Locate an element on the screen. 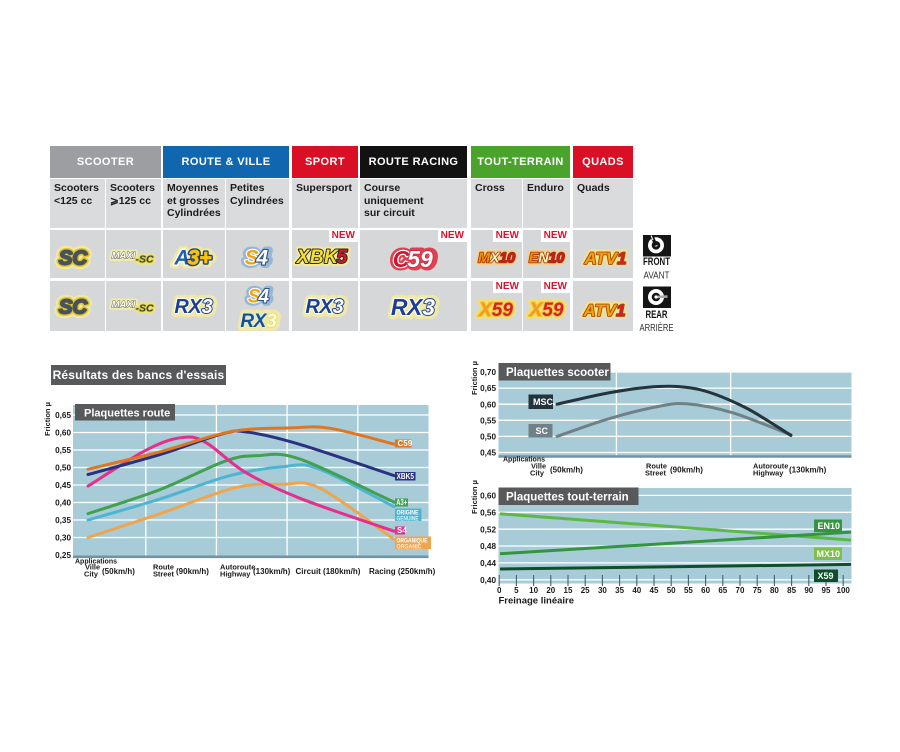 The height and width of the screenshot is (752, 900). svg-text: 80 is located at coordinates (774, 590).